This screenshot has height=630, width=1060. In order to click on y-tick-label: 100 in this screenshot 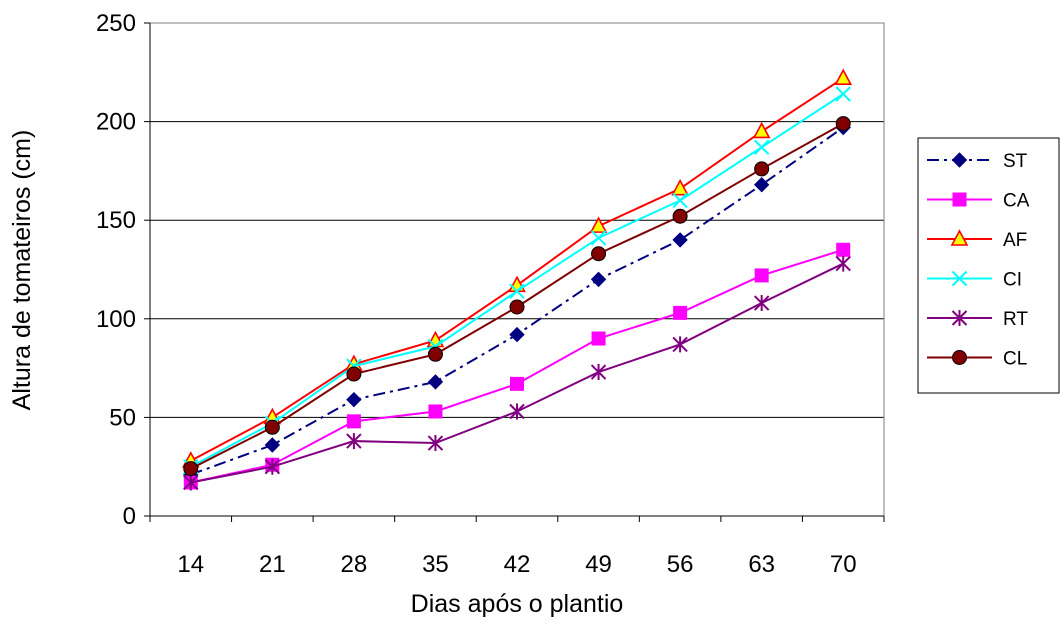, I will do `click(116, 319)`.